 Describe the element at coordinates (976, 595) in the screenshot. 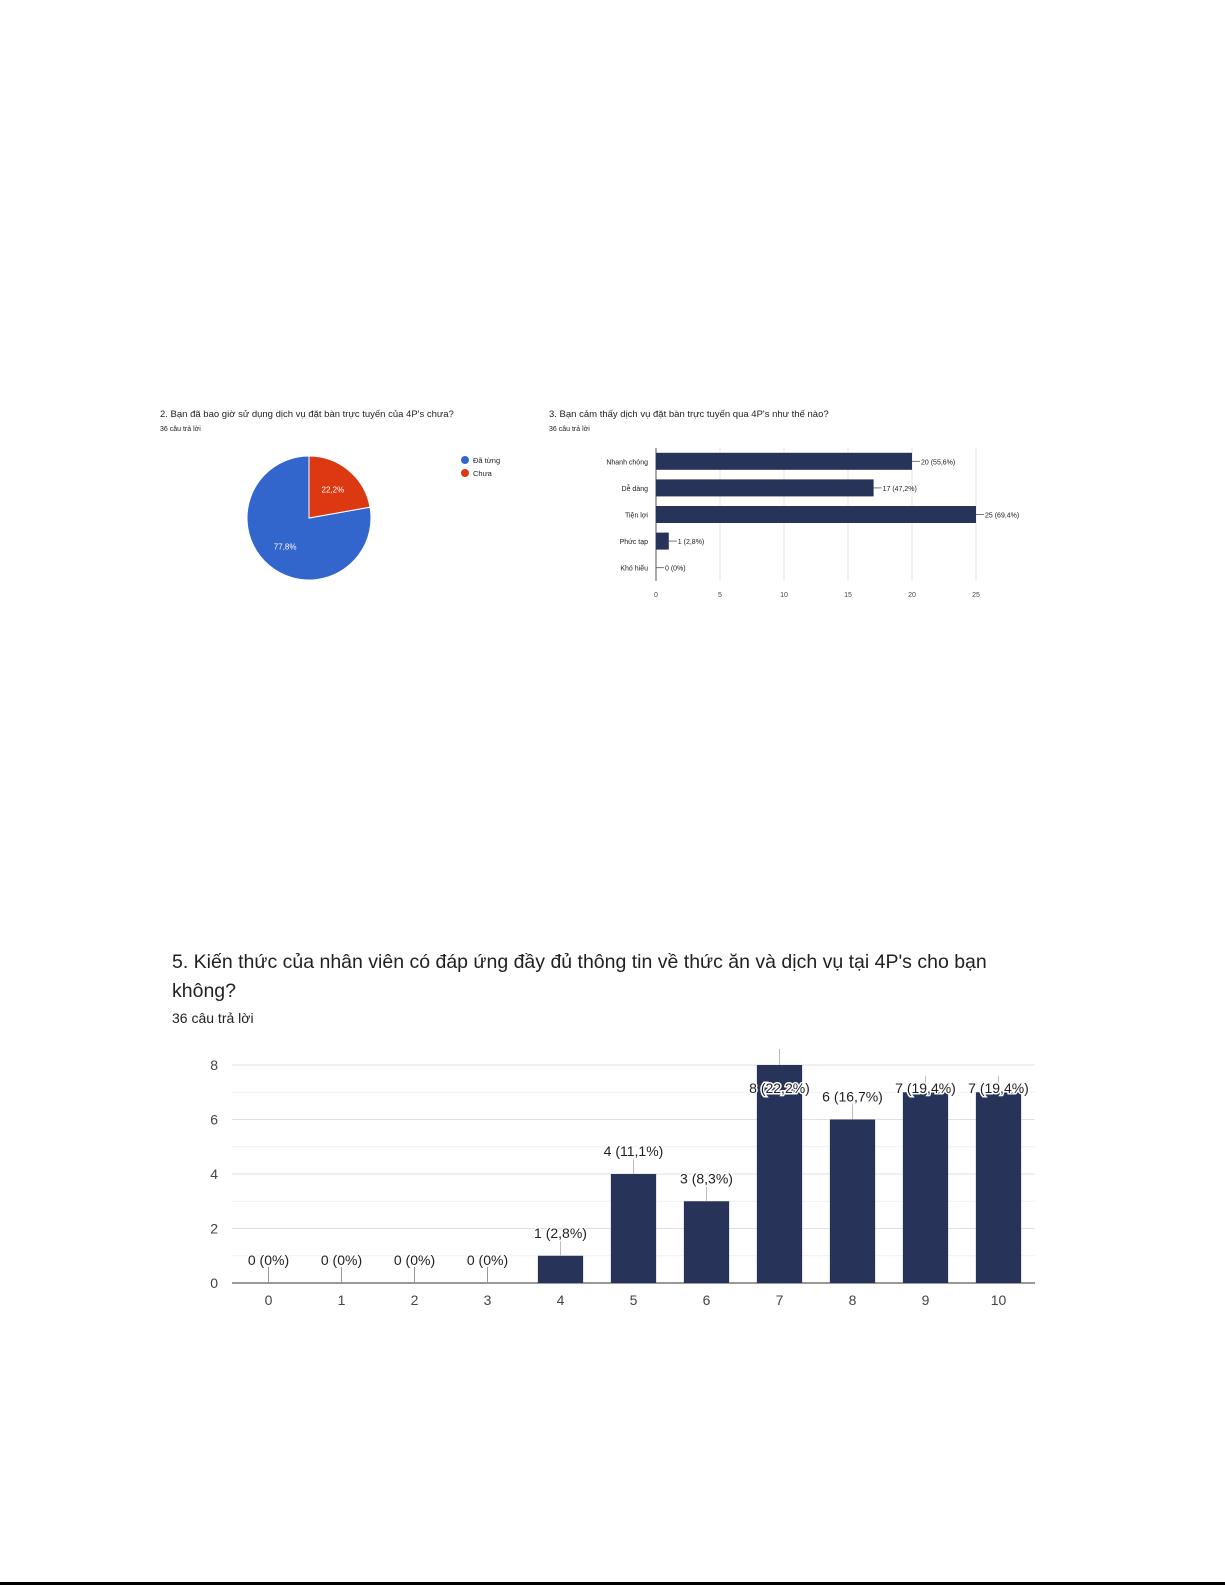

I see `x-tick-label: 25` at that location.